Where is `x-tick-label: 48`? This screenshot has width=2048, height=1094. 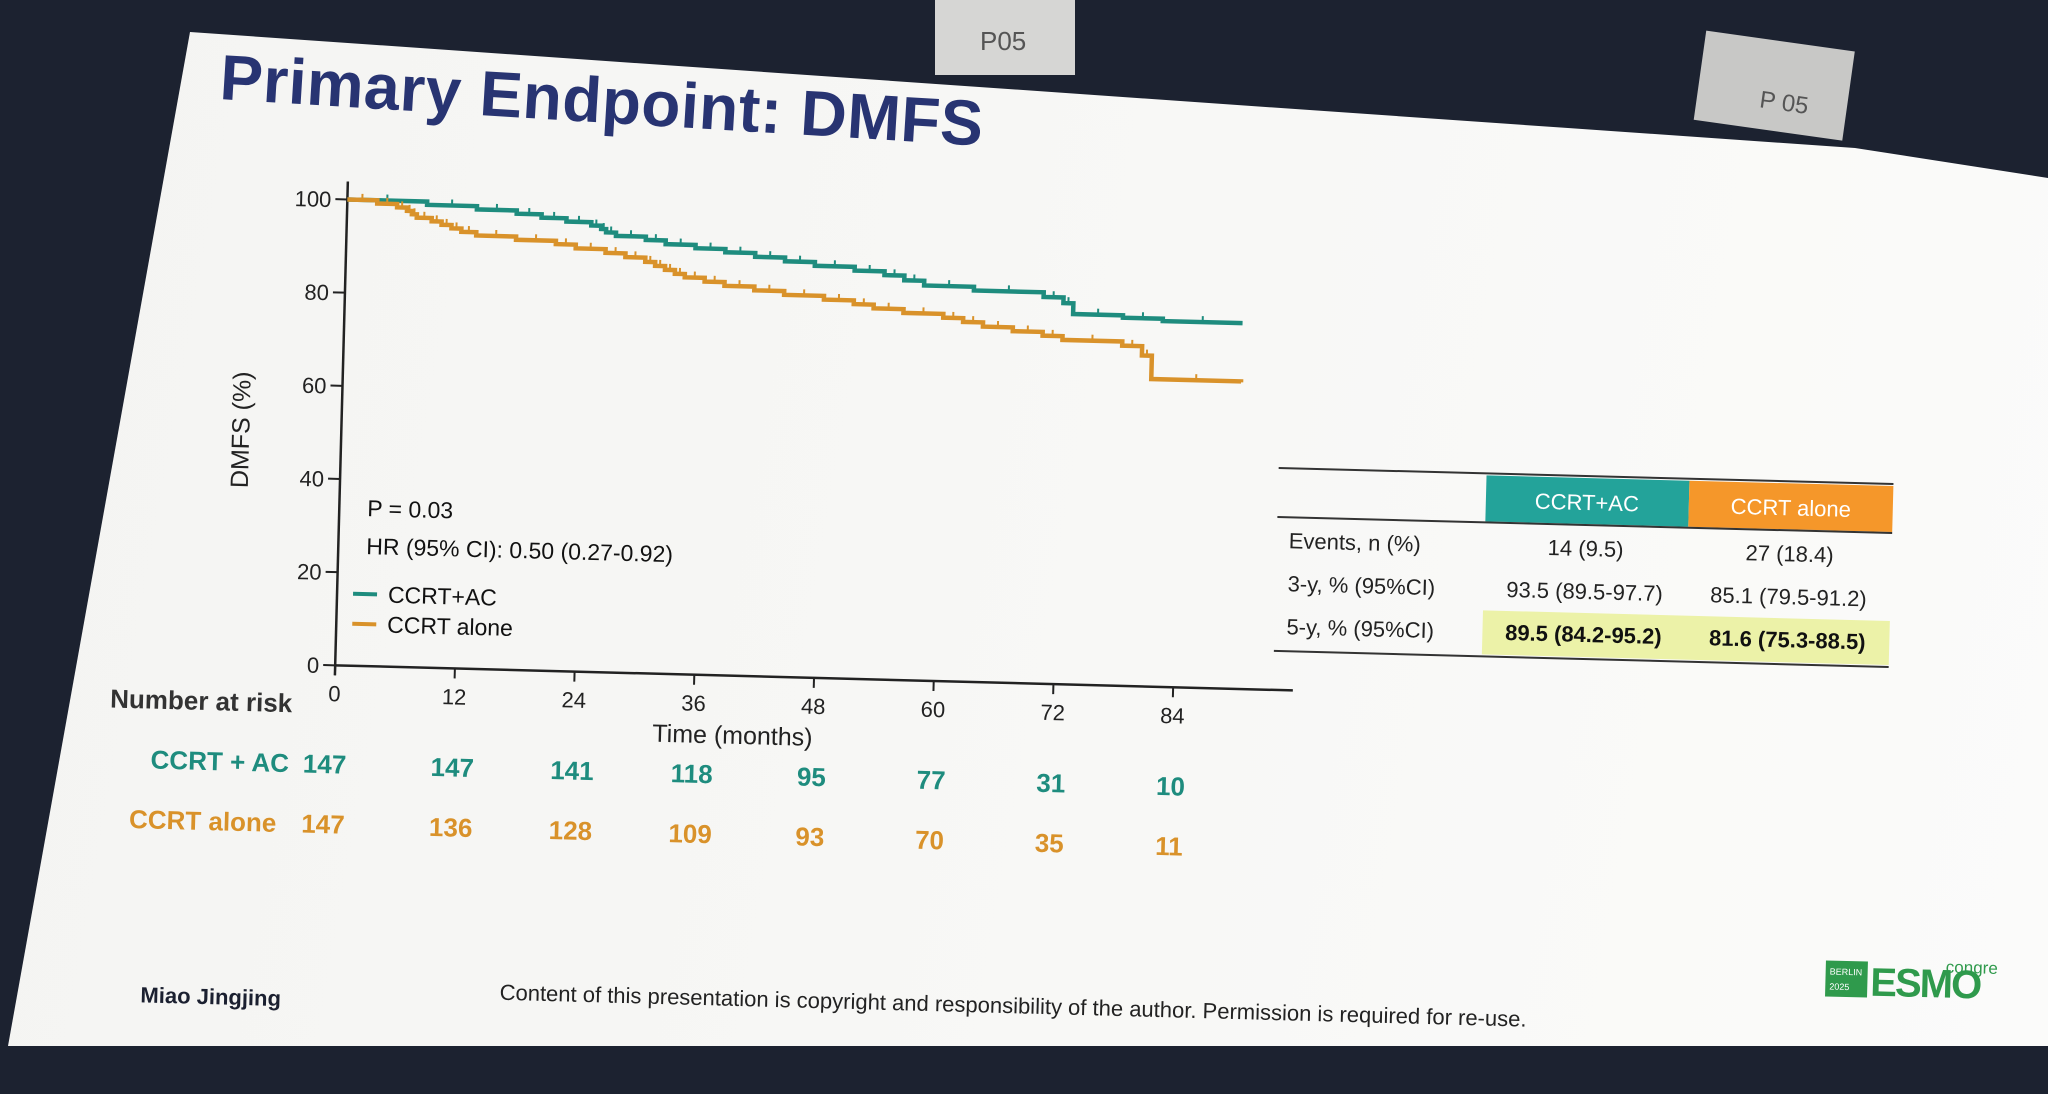 x-tick-label: 48 is located at coordinates (813, 707).